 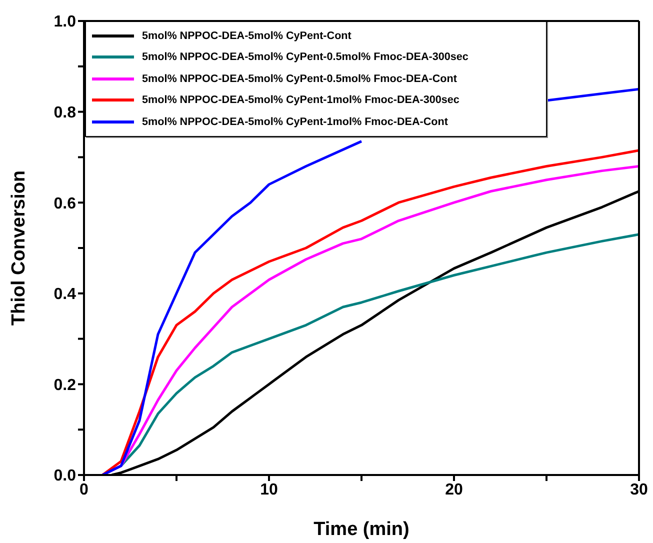 What do you see at coordinates (19, 248) in the screenshot?
I see `y-axis-title: Thiol Conversion` at bounding box center [19, 248].